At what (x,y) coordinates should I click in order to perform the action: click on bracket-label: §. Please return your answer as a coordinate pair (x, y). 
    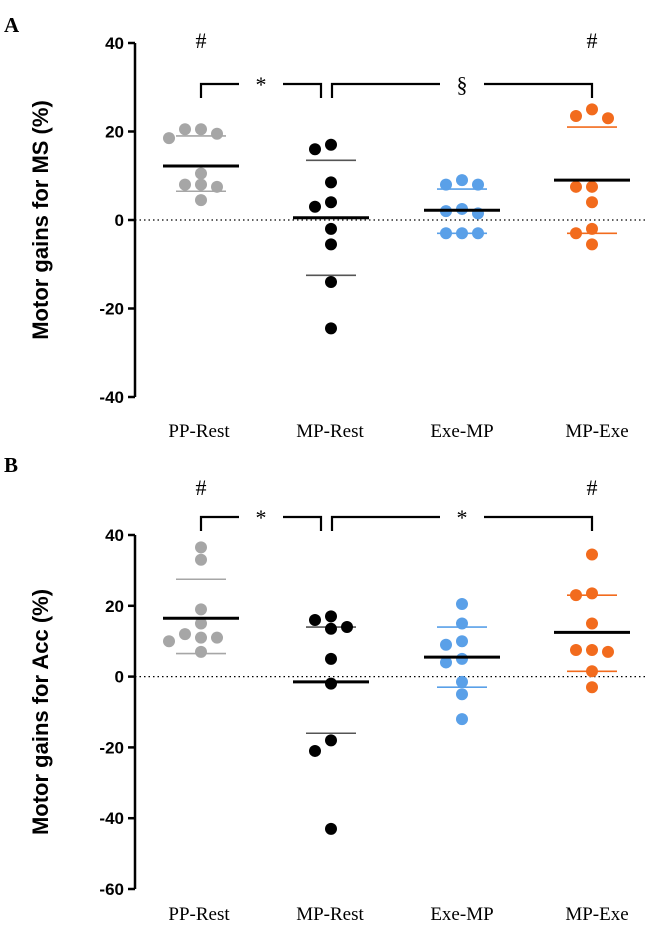
    Looking at the image, I should click on (462, 84).